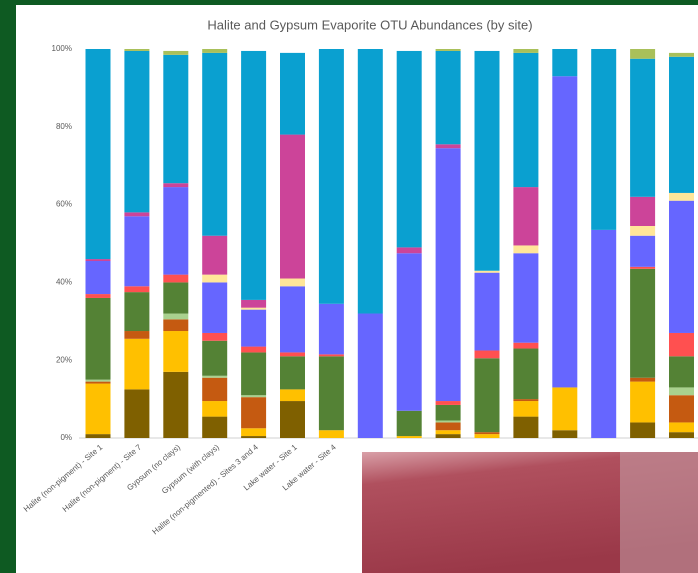 The width and height of the screenshot is (698, 573). Describe the element at coordinates (64, 204) in the screenshot. I see `y-tick-label: 60%` at that location.